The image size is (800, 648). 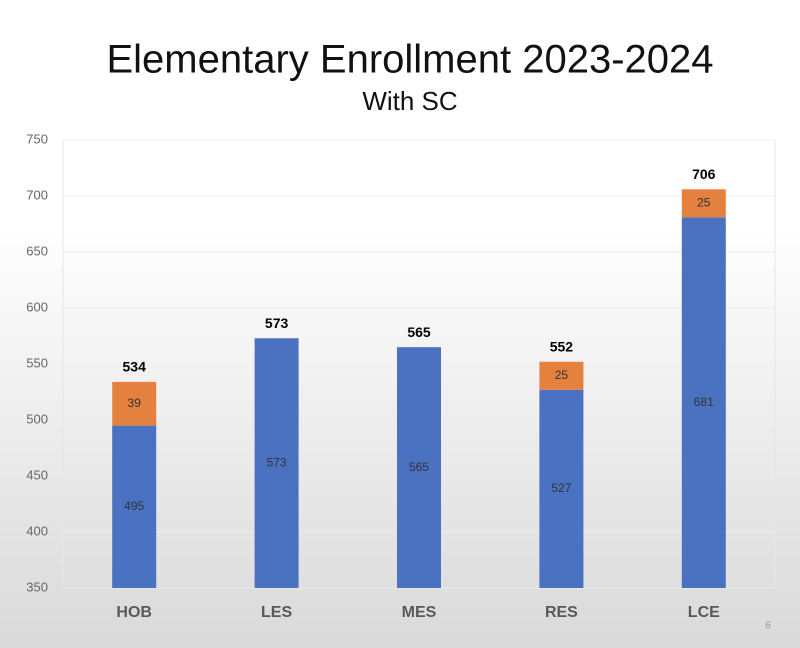 What do you see at coordinates (704, 174) in the screenshot?
I see `total-label: 706` at bounding box center [704, 174].